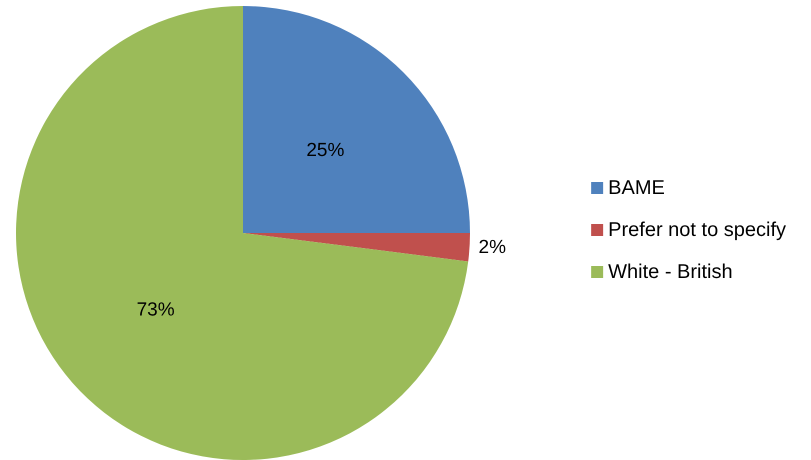 Image resolution: width=811 pixels, height=460 pixels. What do you see at coordinates (697, 230) in the screenshot?
I see `legend-label: Prefer not to specify` at bounding box center [697, 230].